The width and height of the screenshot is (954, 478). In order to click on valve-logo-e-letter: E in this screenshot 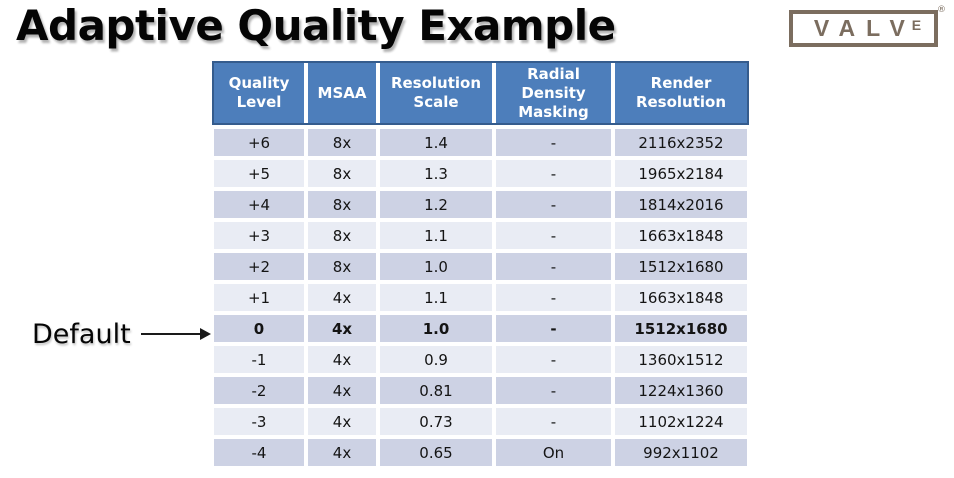, I will do `click(916, 24)`.